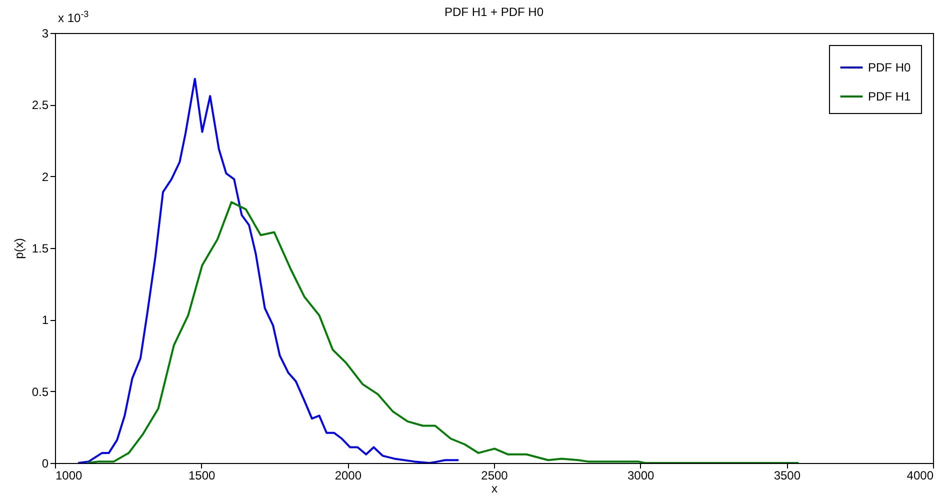  Describe the element at coordinates (69, 475) in the screenshot. I see `x-tick-label: 1000` at that location.